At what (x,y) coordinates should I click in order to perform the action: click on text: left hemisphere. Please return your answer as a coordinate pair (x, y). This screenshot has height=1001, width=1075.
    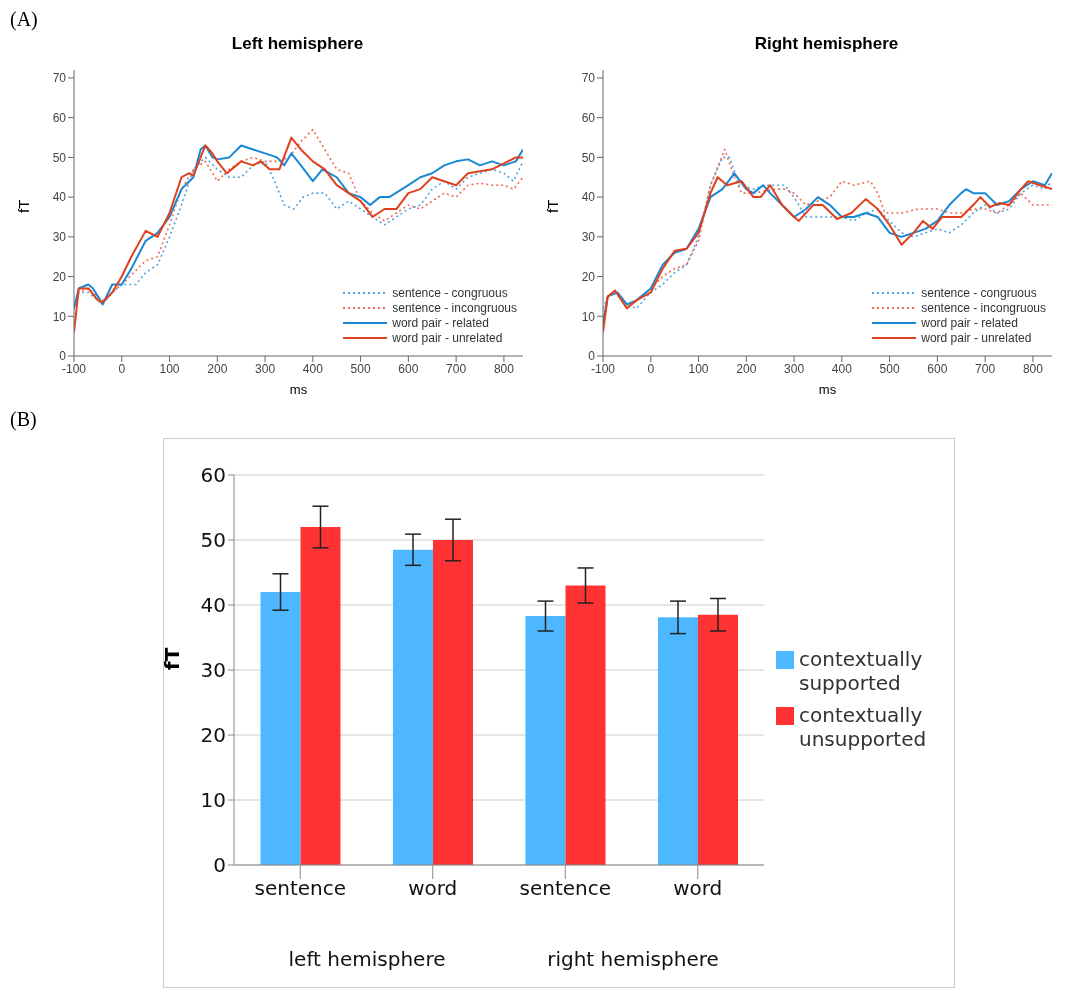
    Looking at the image, I should click on (367, 959).